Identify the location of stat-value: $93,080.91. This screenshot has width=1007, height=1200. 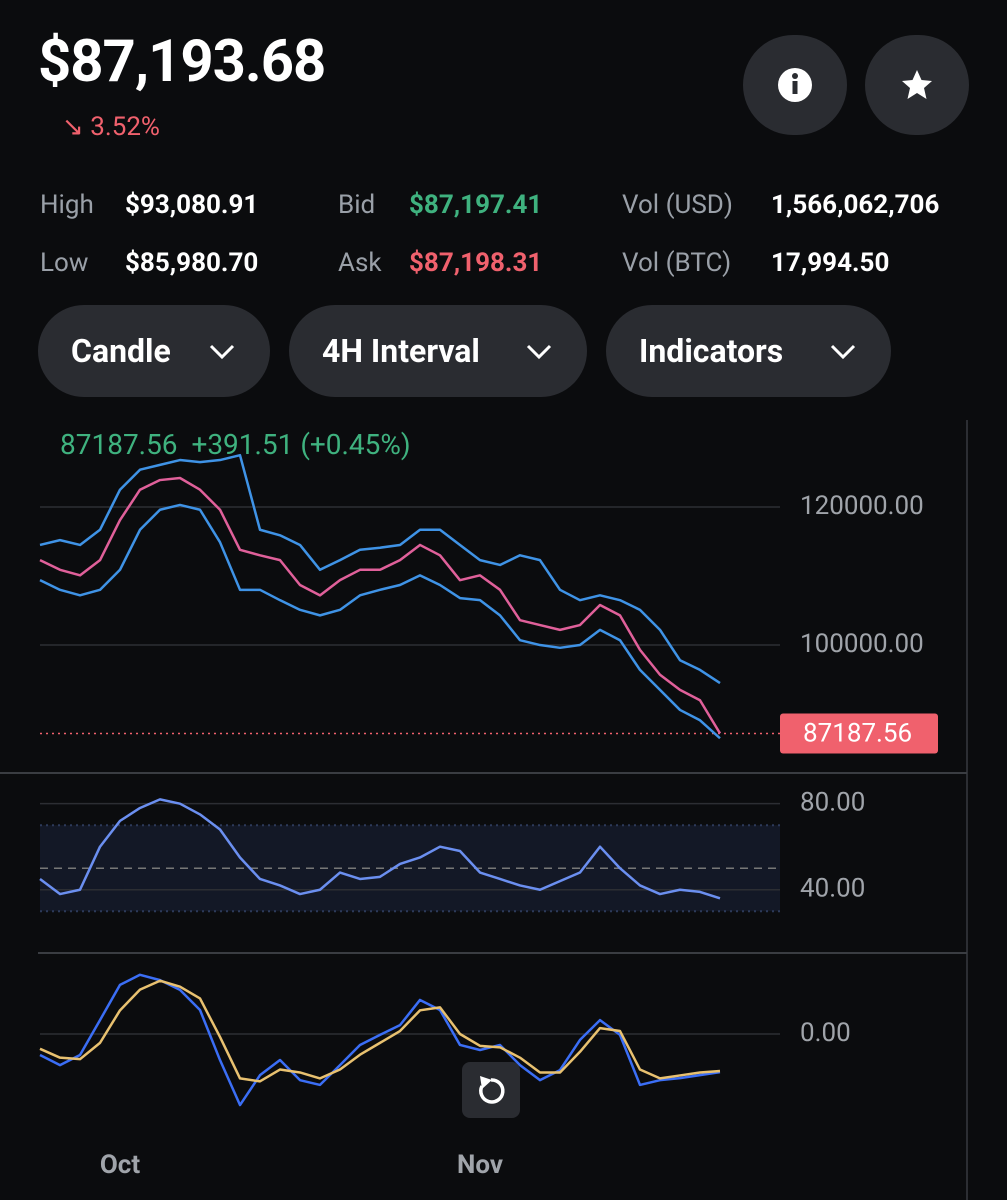
(192, 205).